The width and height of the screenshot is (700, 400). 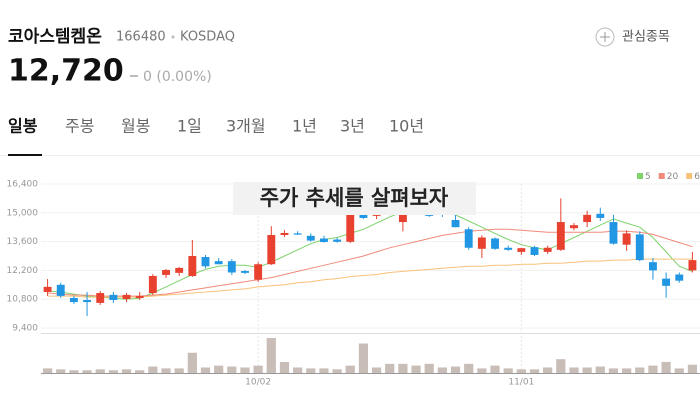 I want to click on y-tick-label: 12,200, so click(x=23, y=271).